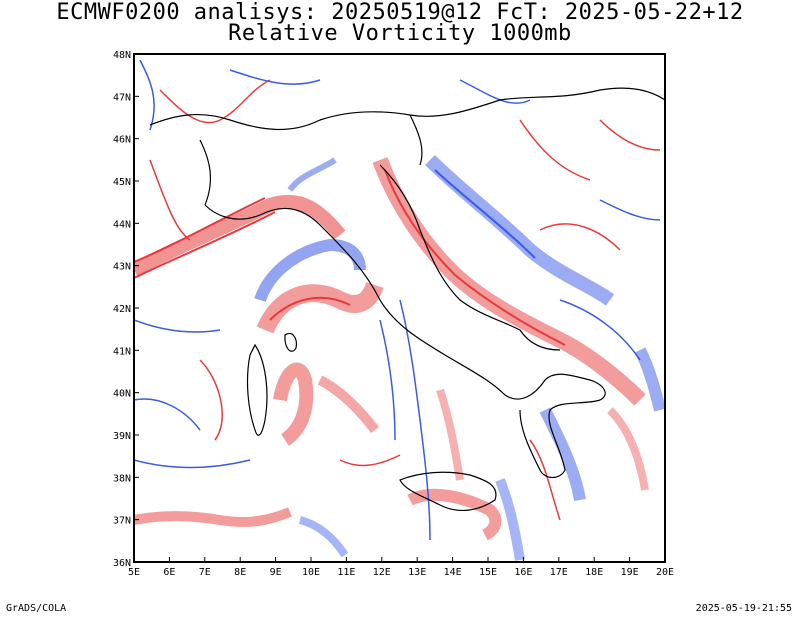 The height and width of the screenshot is (618, 800). What do you see at coordinates (311, 572) in the screenshot?
I see `lon-tick-label: 10E` at bounding box center [311, 572].